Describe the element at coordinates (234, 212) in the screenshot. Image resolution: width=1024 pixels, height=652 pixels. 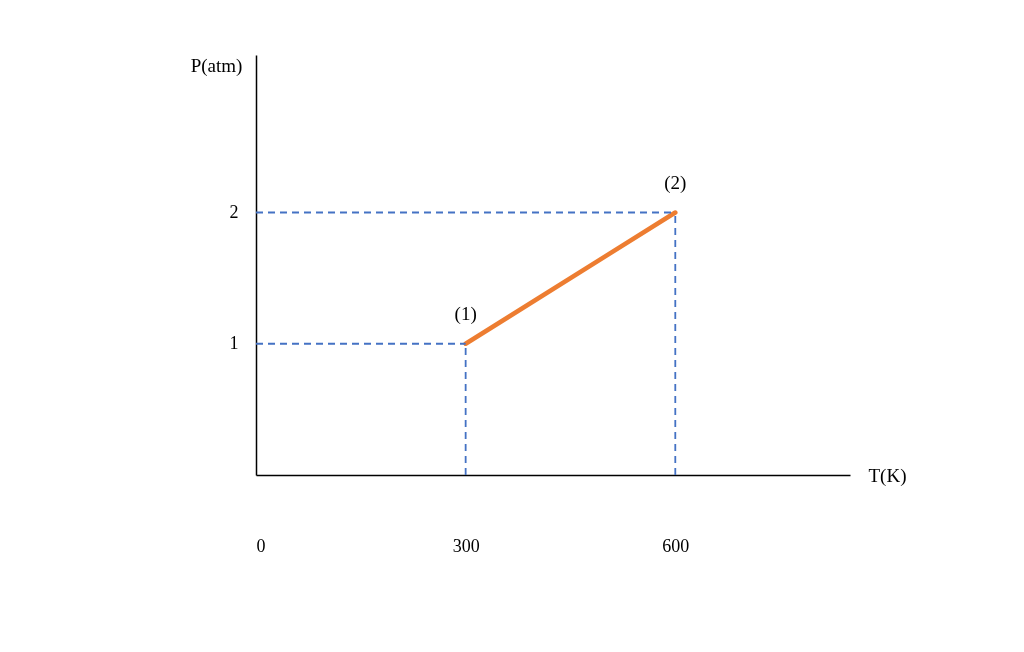
I see `y-tick-label: 2` at that location.